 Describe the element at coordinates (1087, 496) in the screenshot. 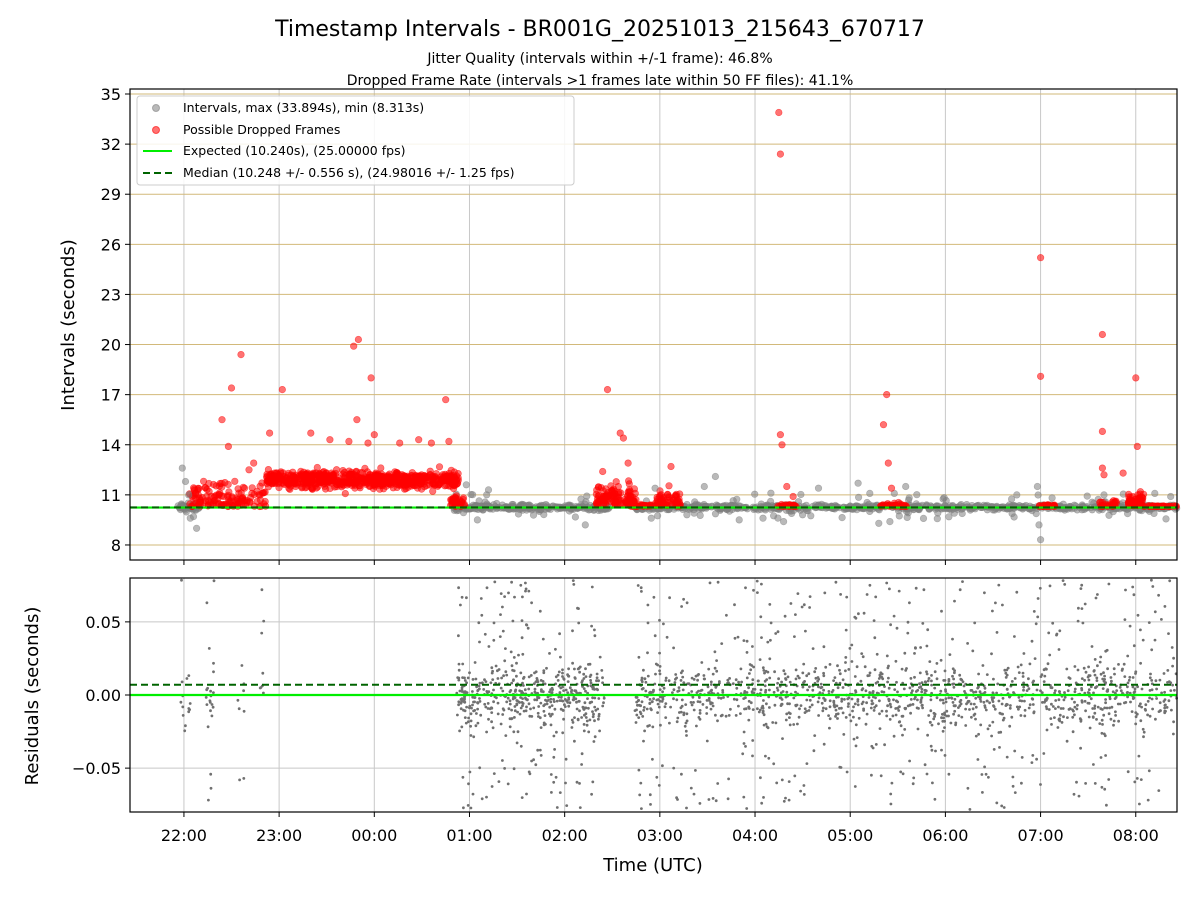

I see `interval-point` at that location.